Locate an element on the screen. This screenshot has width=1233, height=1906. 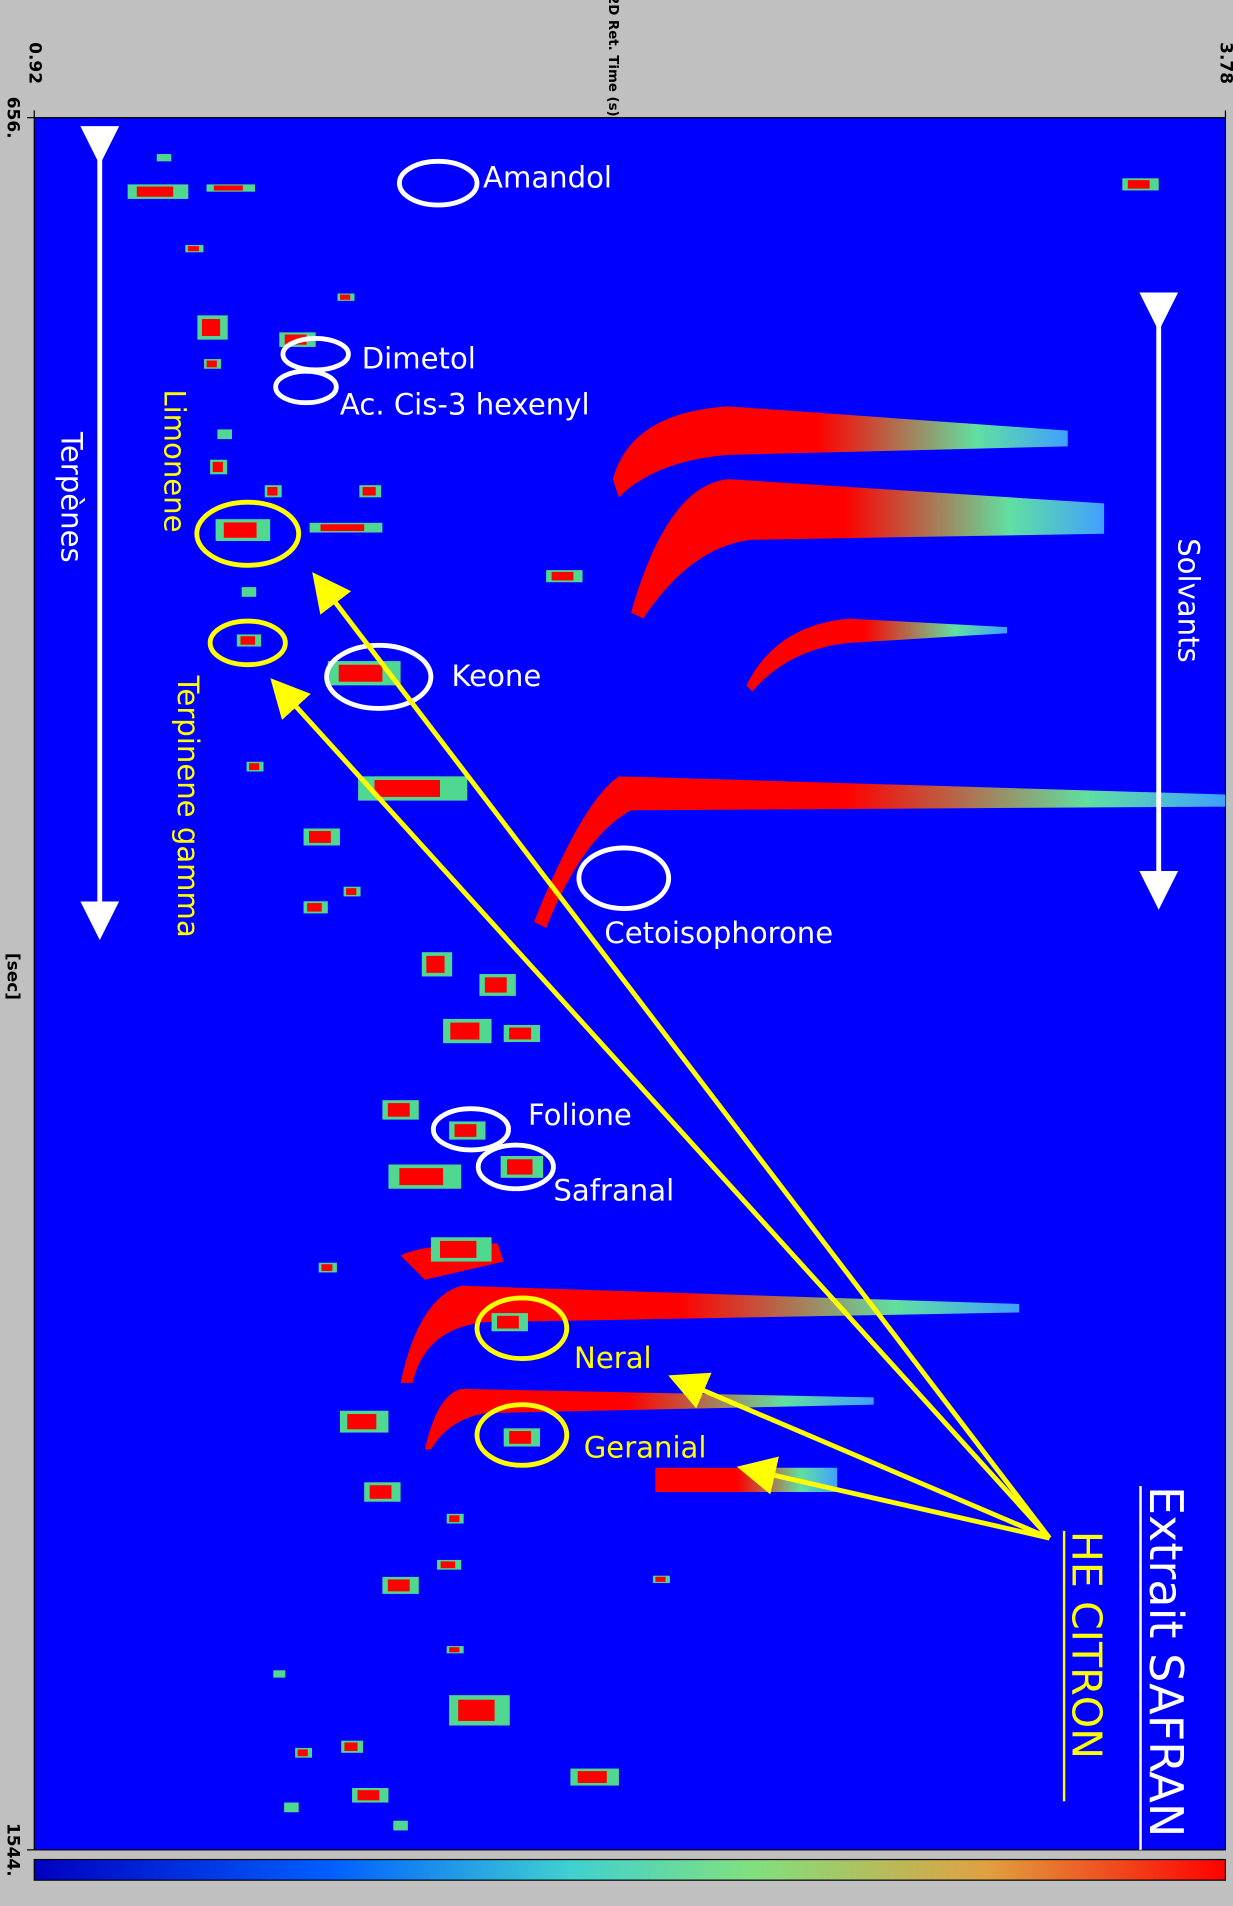
annotation: Safranal is located at coordinates (613, 1190).